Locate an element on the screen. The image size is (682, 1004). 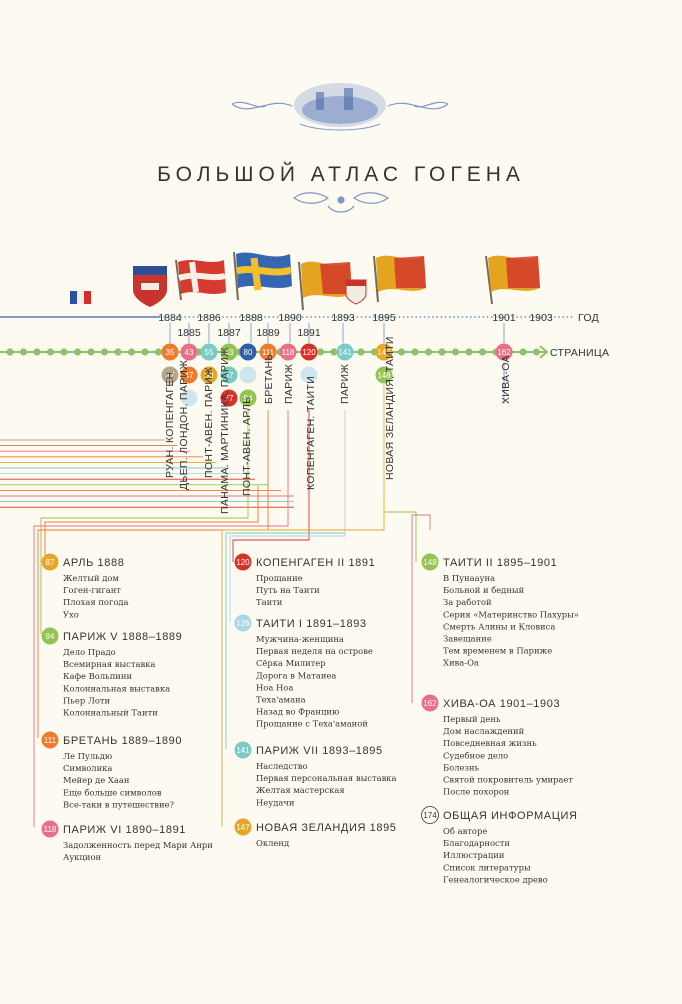
section-title: ОБЩАЯ ИНФОРМАЦИЯ is located at coordinates (510, 816).